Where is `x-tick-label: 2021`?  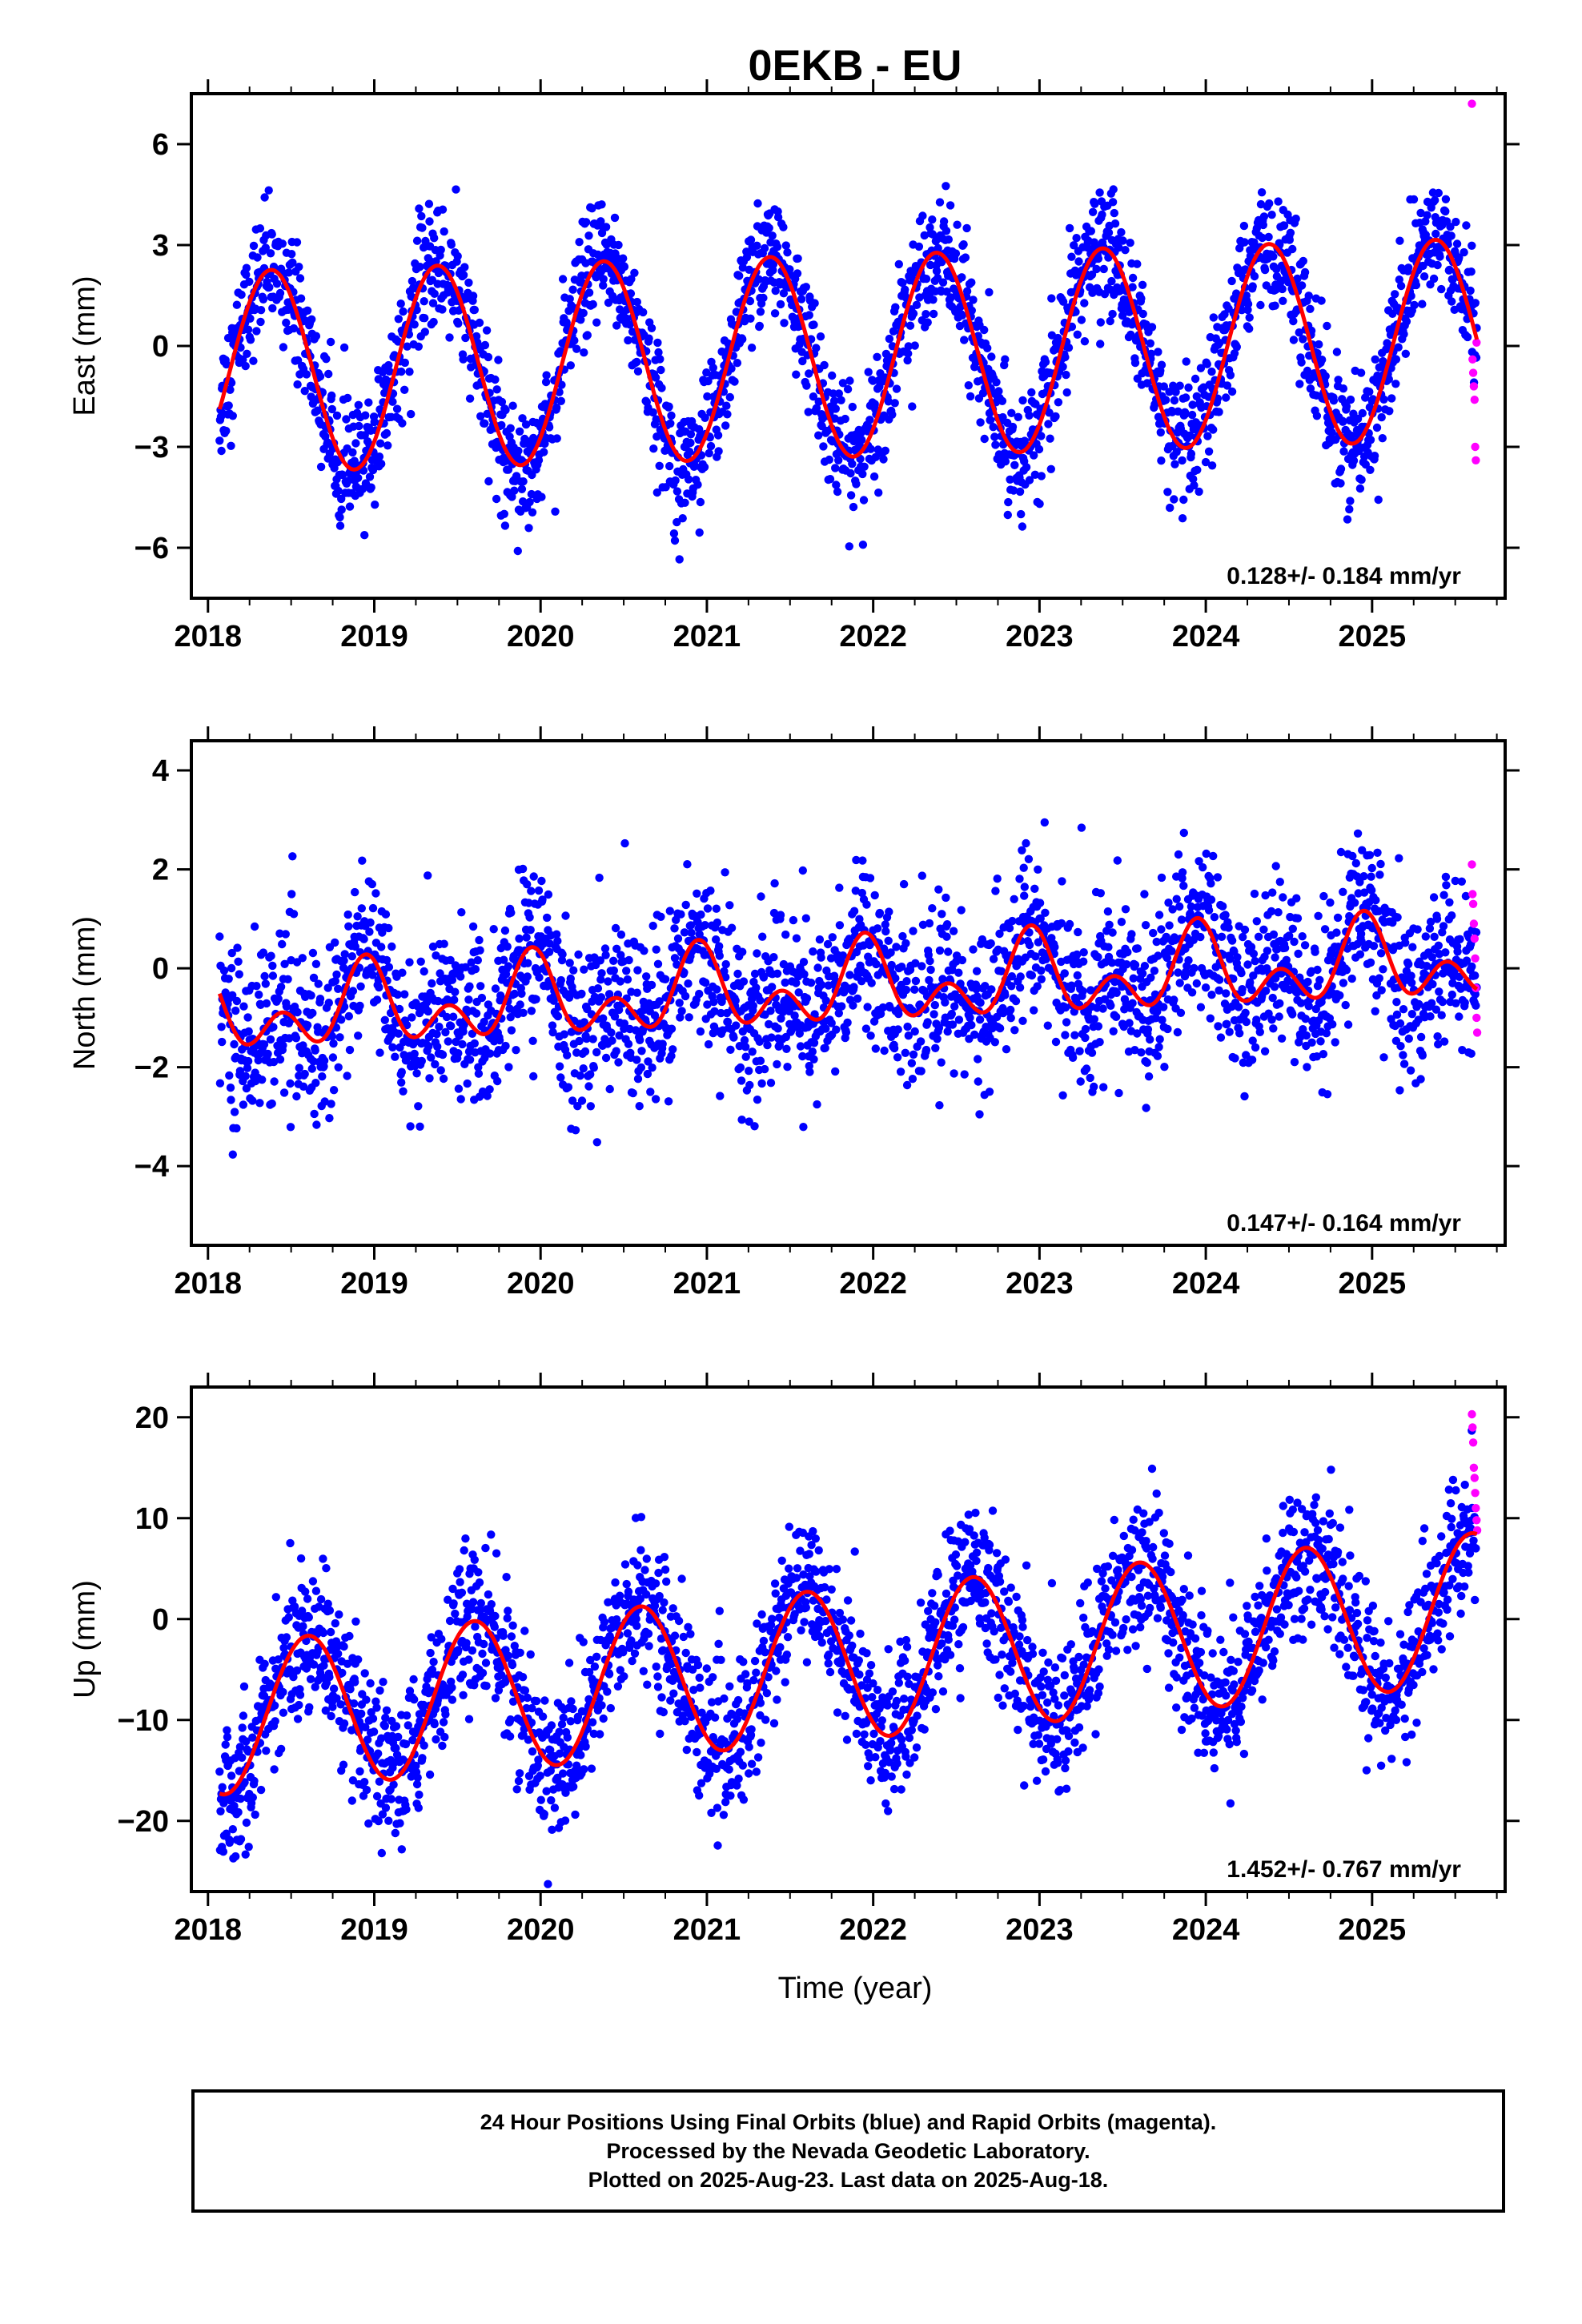 x-tick-label: 2021 is located at coordinates (707, 636).